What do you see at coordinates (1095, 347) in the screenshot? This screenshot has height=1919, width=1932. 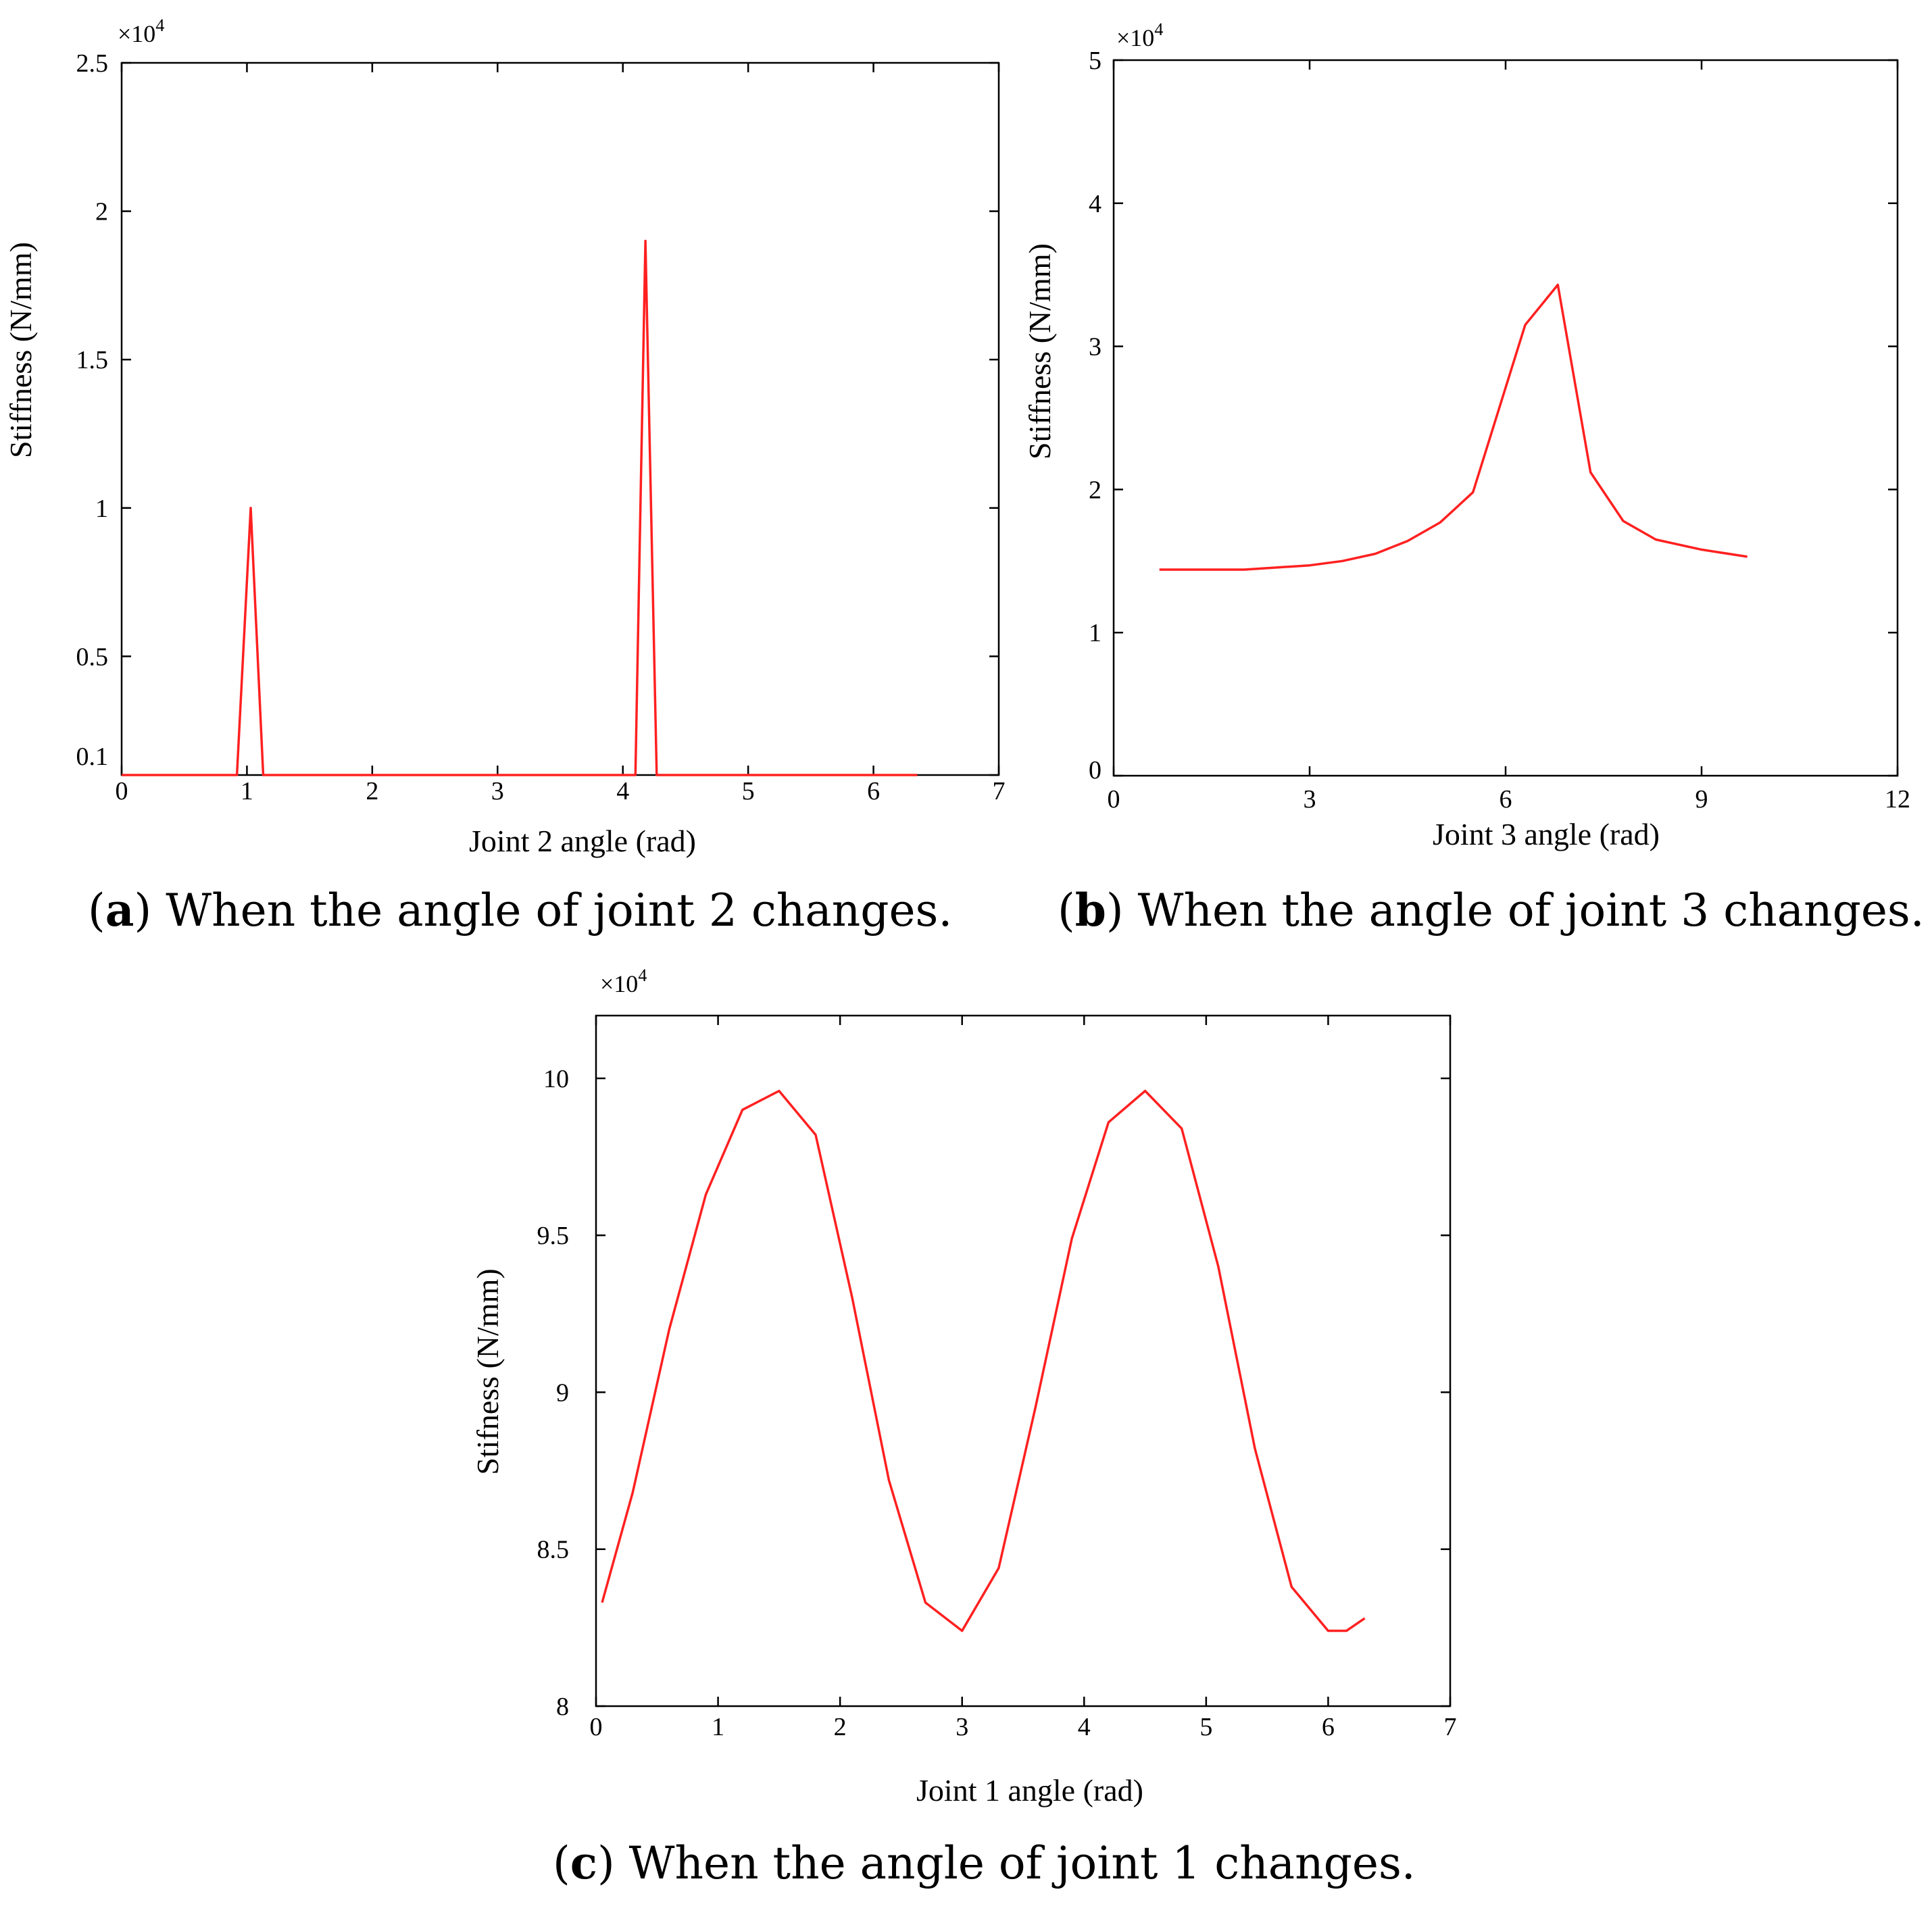 I see `y-tick-label: 3` at bounding box center [1095, 347].